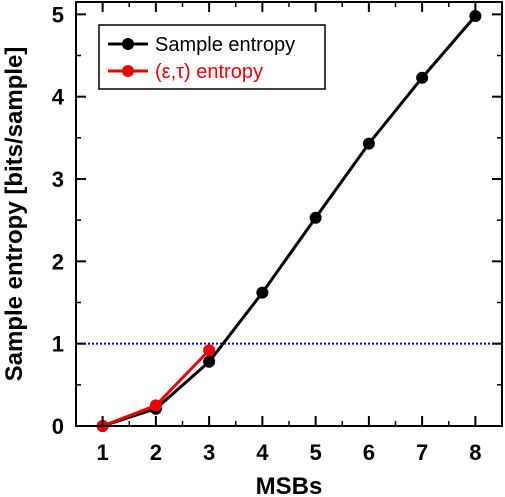 The width and height of the screenshot is (505, 497). Describe the element at coordinates (225, 45) in the screenshot. I see `legend-label-sample-entropy: Sample entropy` at that location.